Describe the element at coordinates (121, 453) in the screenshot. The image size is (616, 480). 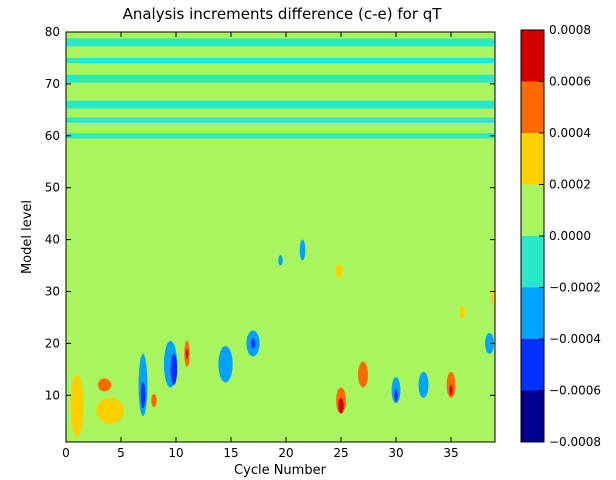
I see `x-tick-label: 5` at that location.